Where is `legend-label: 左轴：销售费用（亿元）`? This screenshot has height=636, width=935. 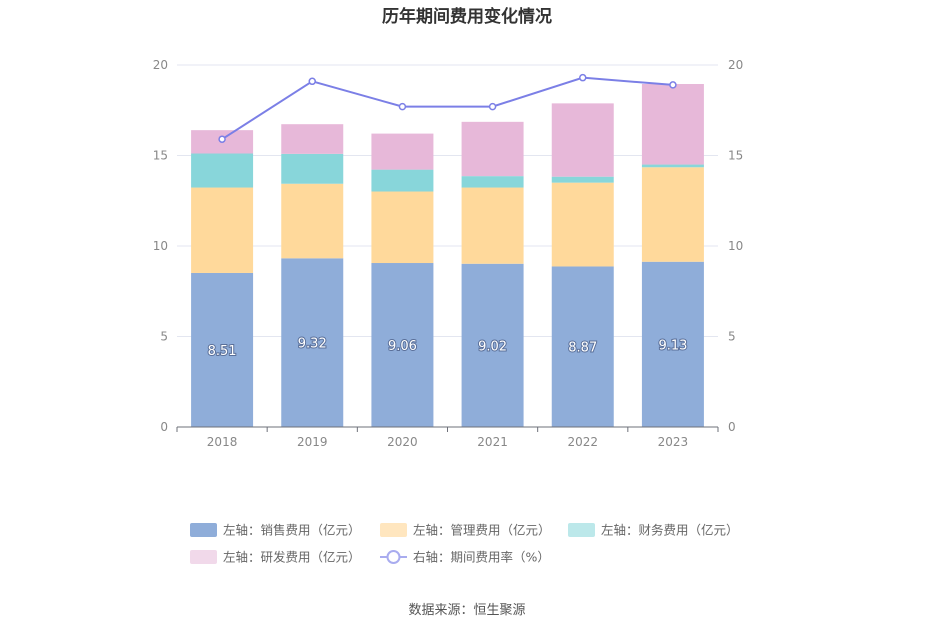
legend-label: 左轴：销售费用（亿元） is located at coordinates (292, 530).